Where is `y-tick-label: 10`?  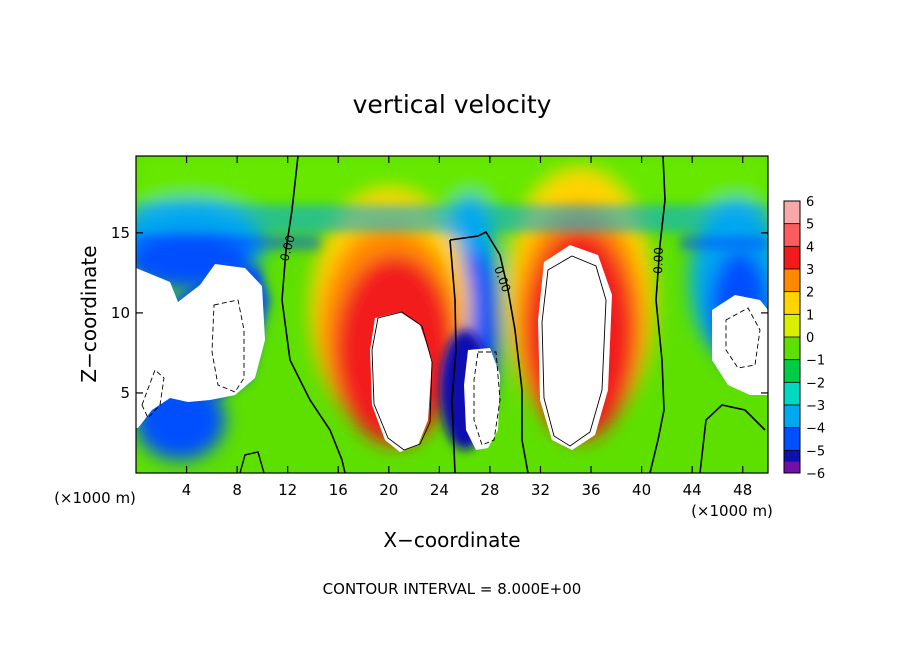 y-tick-label: 10 is located at coordinates (120, 313).